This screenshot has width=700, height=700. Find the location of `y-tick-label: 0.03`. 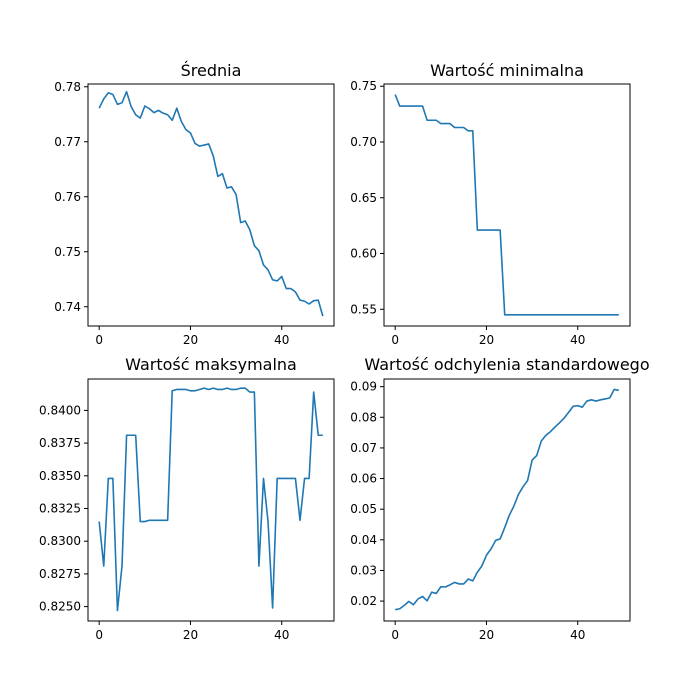

y-tick-label: 0.03 is located at coordinates (363, 570).